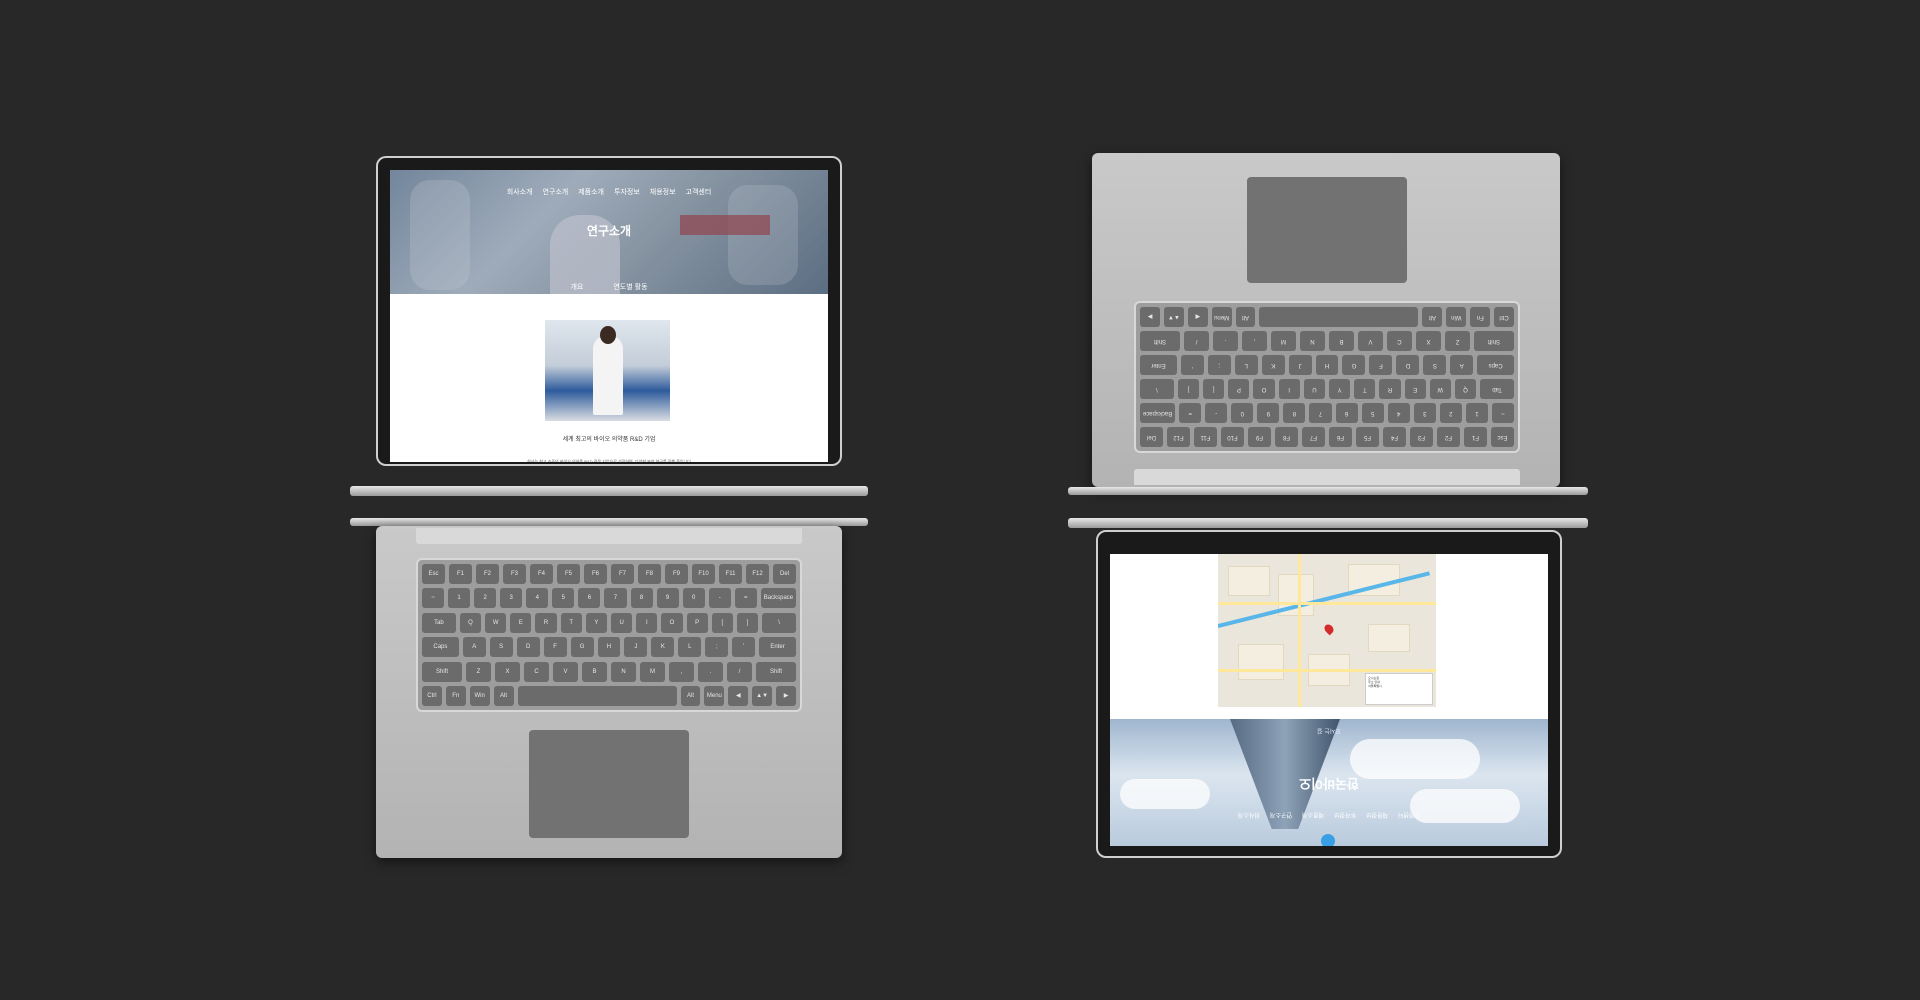 Image resolution: width=1920 pixels, height=1000 pixels. I want to click on tab-overview: 개요, so click(577, 287).